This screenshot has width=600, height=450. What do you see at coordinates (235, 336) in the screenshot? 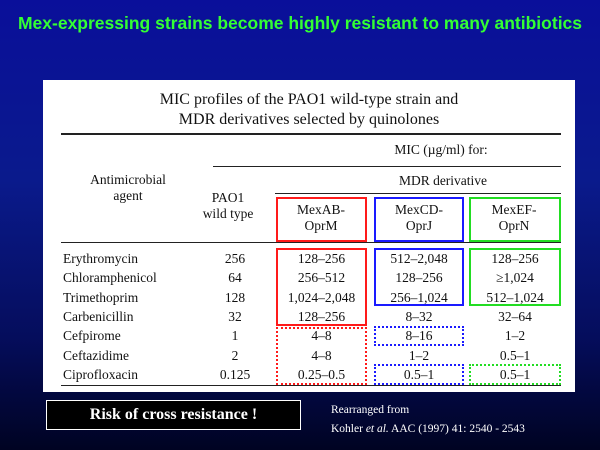
I see `cell-pao1: 1` at bounding box center [235, 336].